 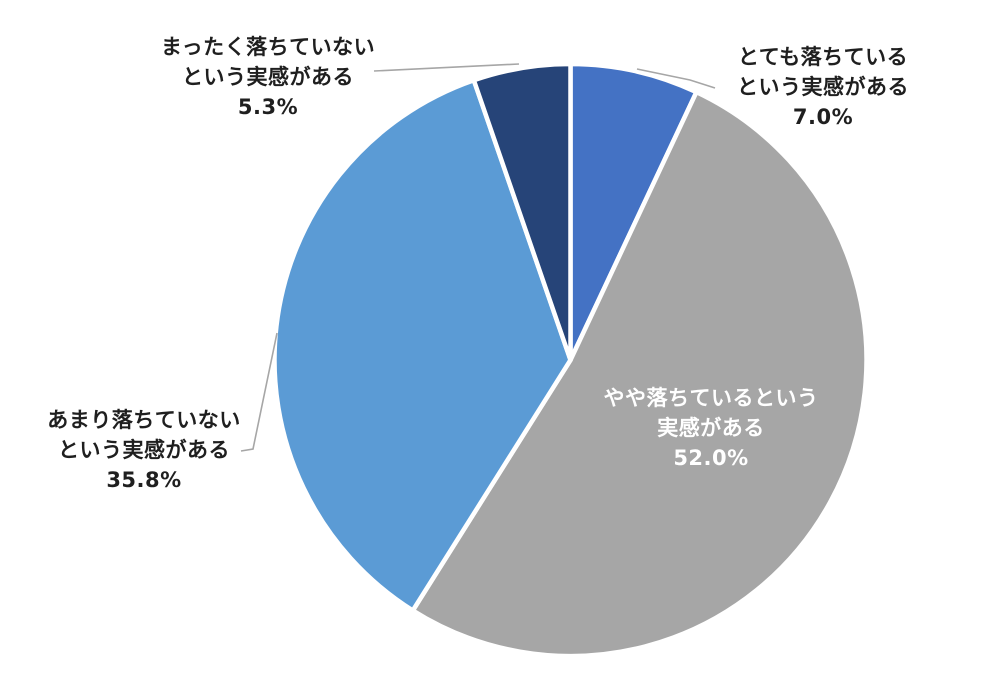 What do you see at coordinates (268, 107) in the screenshot?
I see `label-value: 5.3%` at bounding box center [268, 107].